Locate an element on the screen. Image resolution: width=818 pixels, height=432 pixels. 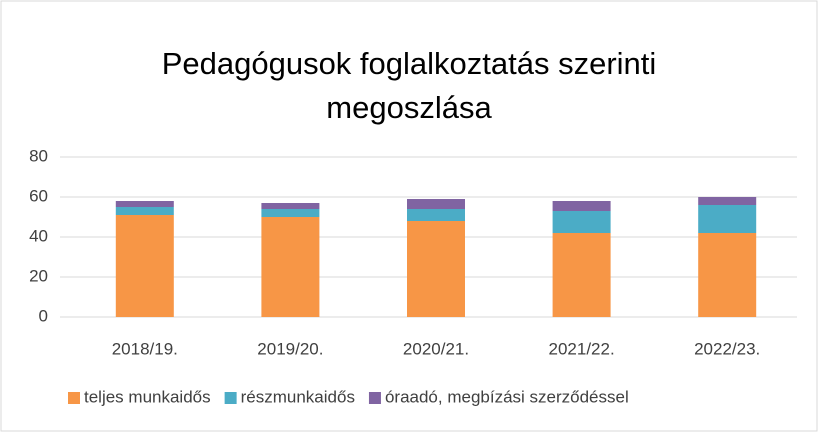
y-tick-label: 60 is located at coordinates (38, 195).